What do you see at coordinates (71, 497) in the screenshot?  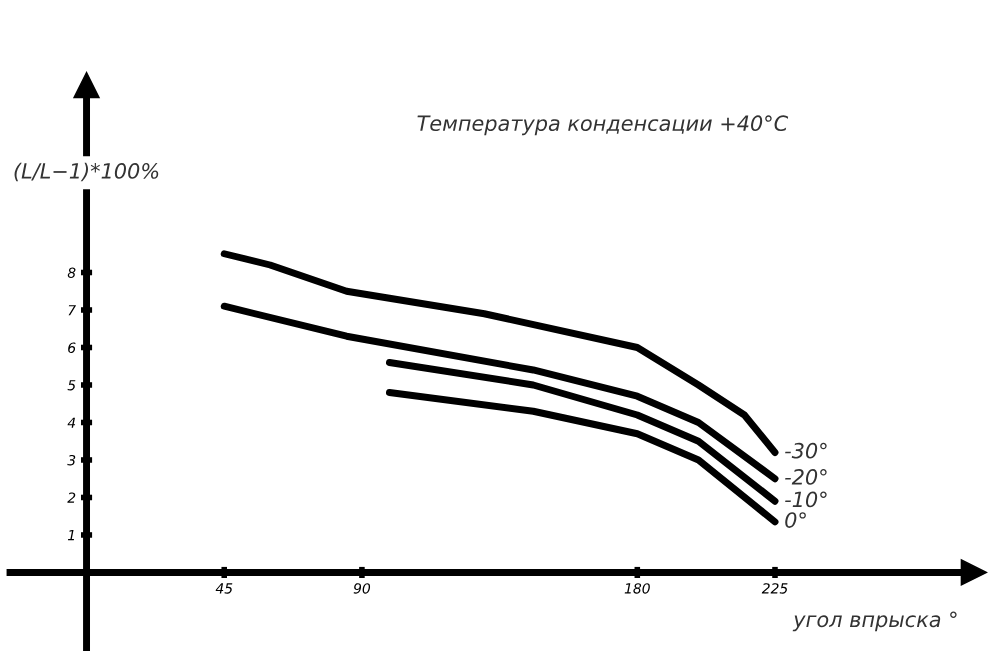 I see `y-tick-label: 2` at bounding box center [71, 497].